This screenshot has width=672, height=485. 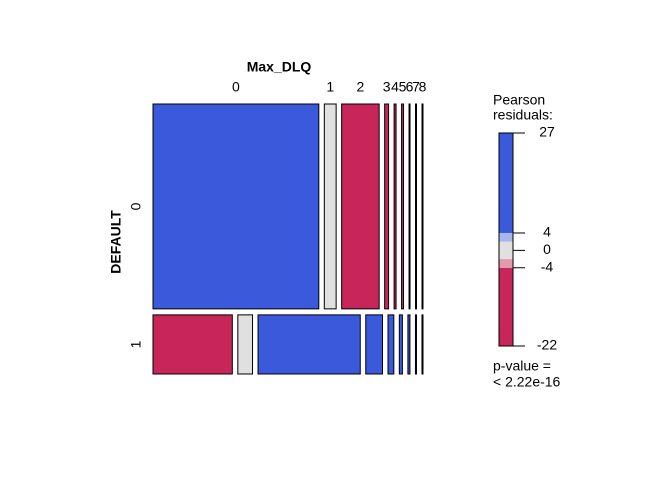 What do you see at coordinates (403, 87) in the screenshot?
I see `column-label: 5` at bounding box center [403, 87].